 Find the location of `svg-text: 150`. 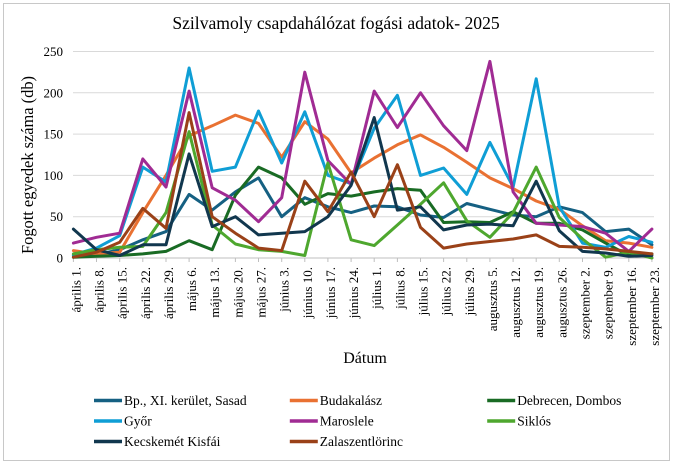

svg-text: 150 is located at coordinates (54, 134).